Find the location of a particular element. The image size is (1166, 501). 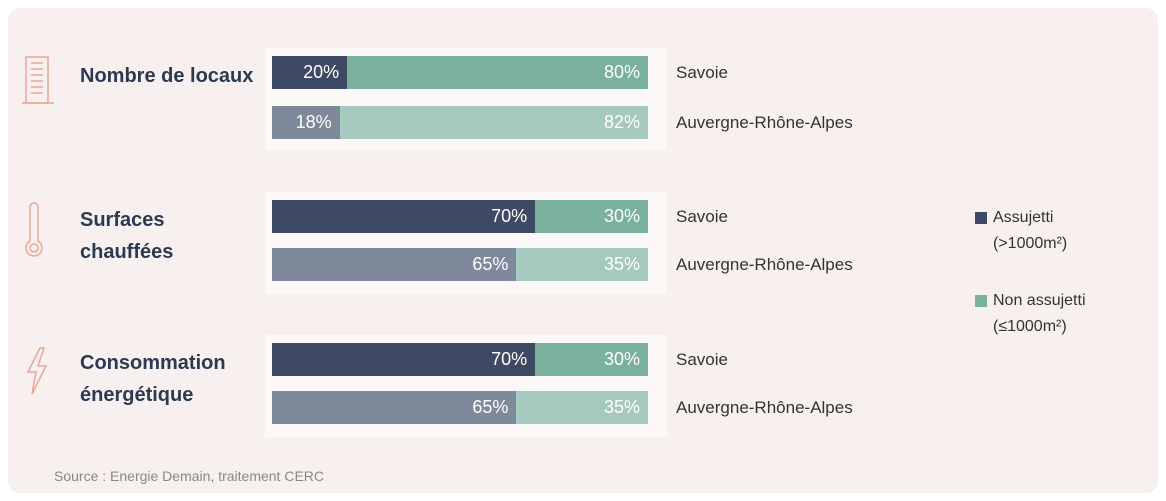

source: Source : Energie Demain, traitement CERC is located at coordinates (189, 476).